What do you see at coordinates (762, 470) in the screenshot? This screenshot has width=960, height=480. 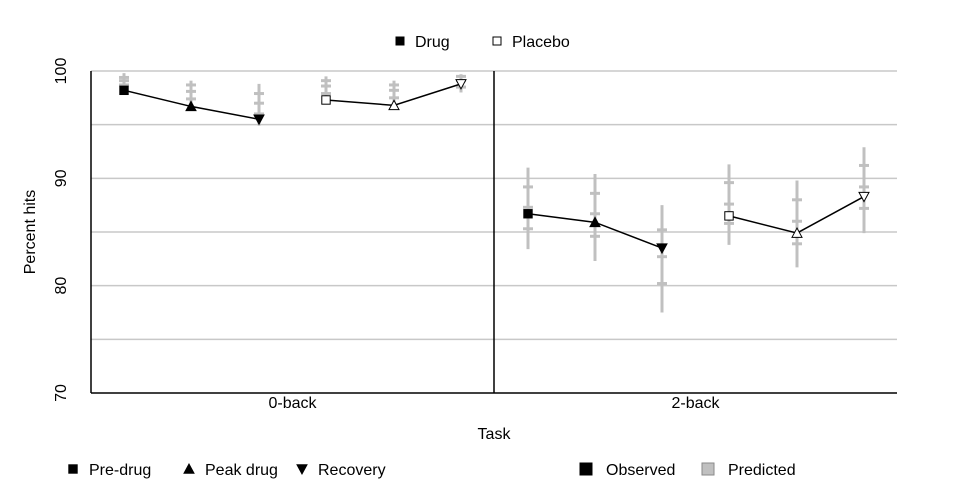 I see `legend-label: Predicted` at bounding box center [762, 470].